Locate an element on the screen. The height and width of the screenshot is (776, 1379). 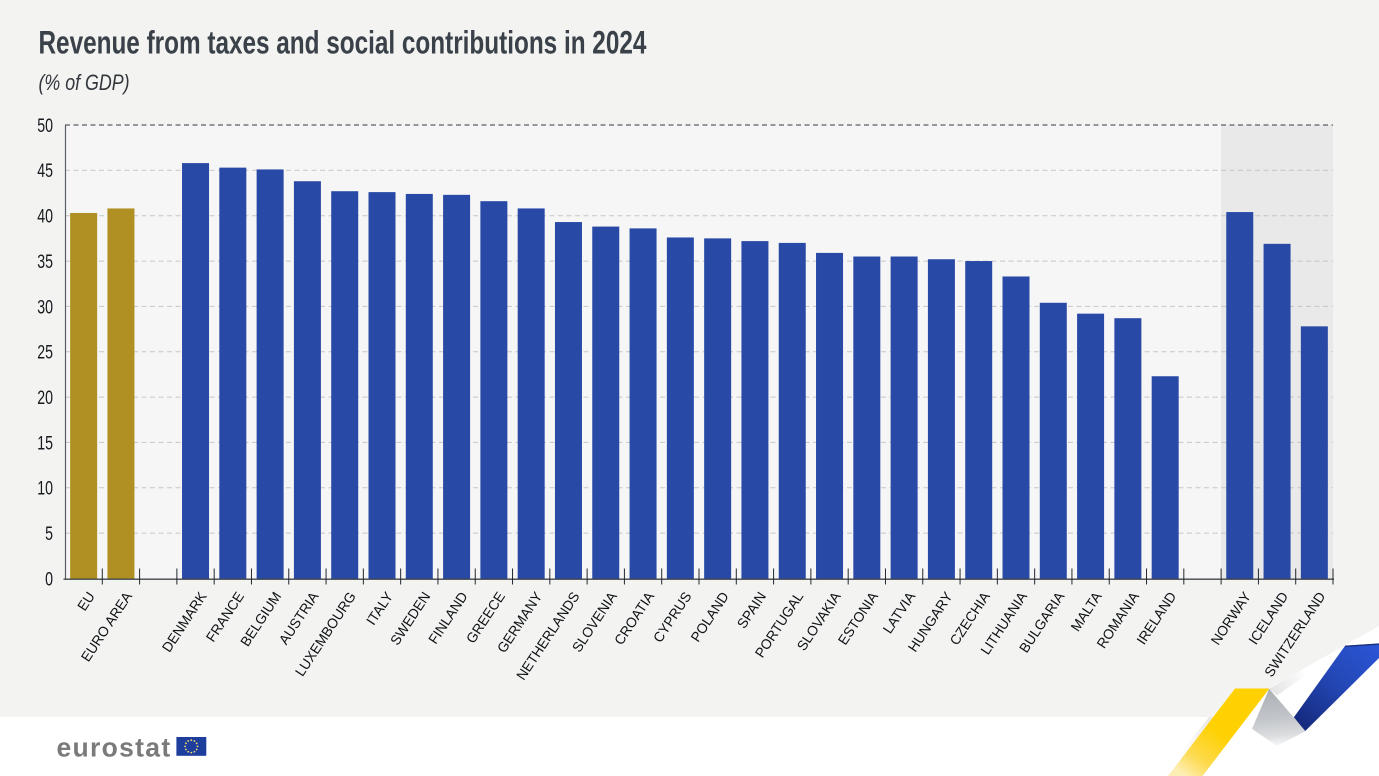
svg-text: 35 is located at coordinates (45, 262).